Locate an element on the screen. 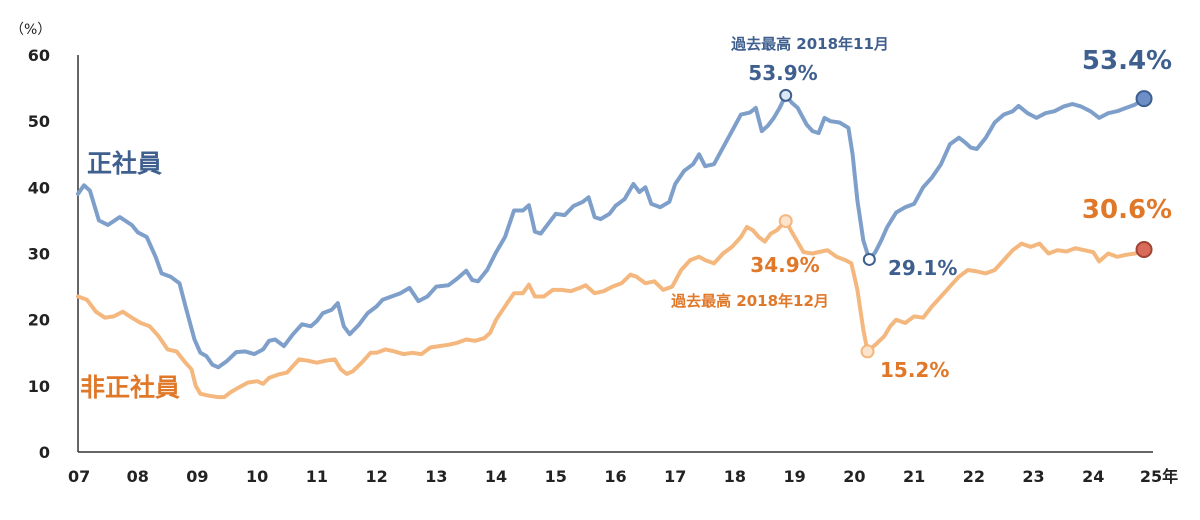  regular-peak-title: 過去最高 2018年11月 is located at coordinates (809, 44).